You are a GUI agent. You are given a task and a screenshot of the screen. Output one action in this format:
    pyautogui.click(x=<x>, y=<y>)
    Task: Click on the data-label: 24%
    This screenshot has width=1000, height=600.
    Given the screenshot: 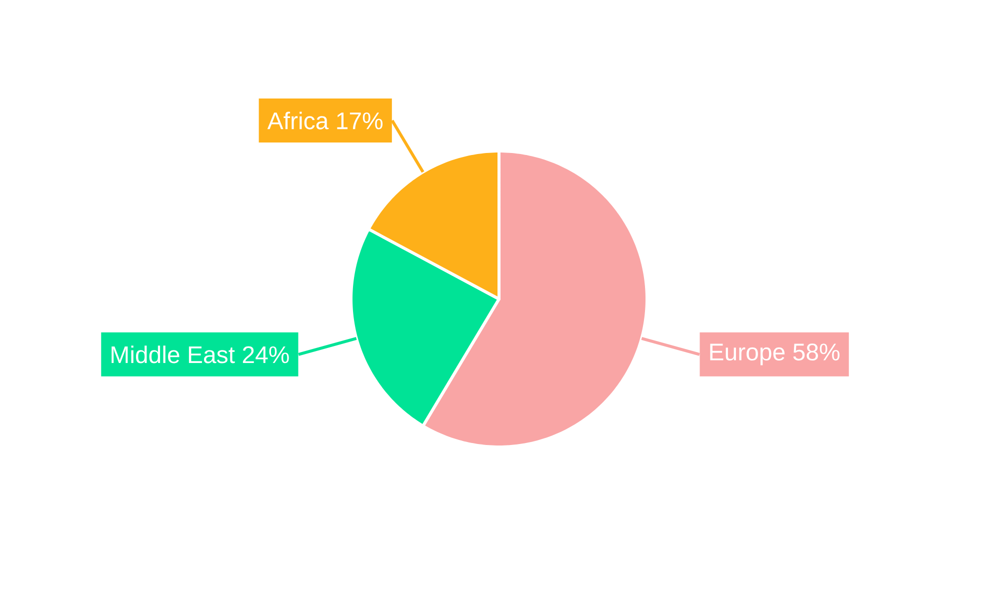 What is the action you would take?
    pyautogui.click(x=265, y=355)
    